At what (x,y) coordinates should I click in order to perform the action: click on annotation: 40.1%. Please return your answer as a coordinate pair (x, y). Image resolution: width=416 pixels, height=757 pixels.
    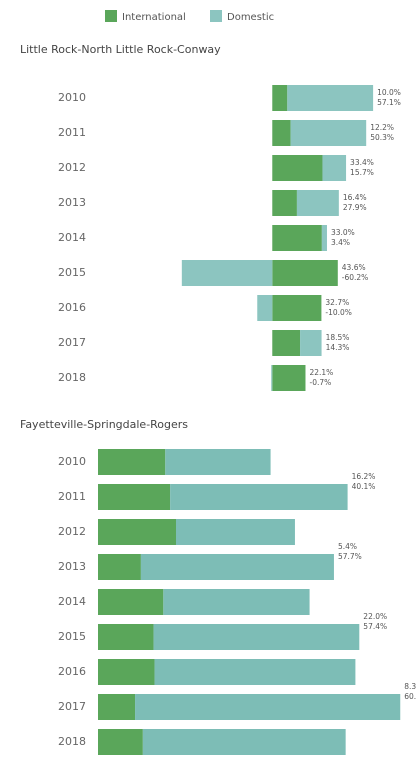
    Looking at the image, I should click on (364, 486).